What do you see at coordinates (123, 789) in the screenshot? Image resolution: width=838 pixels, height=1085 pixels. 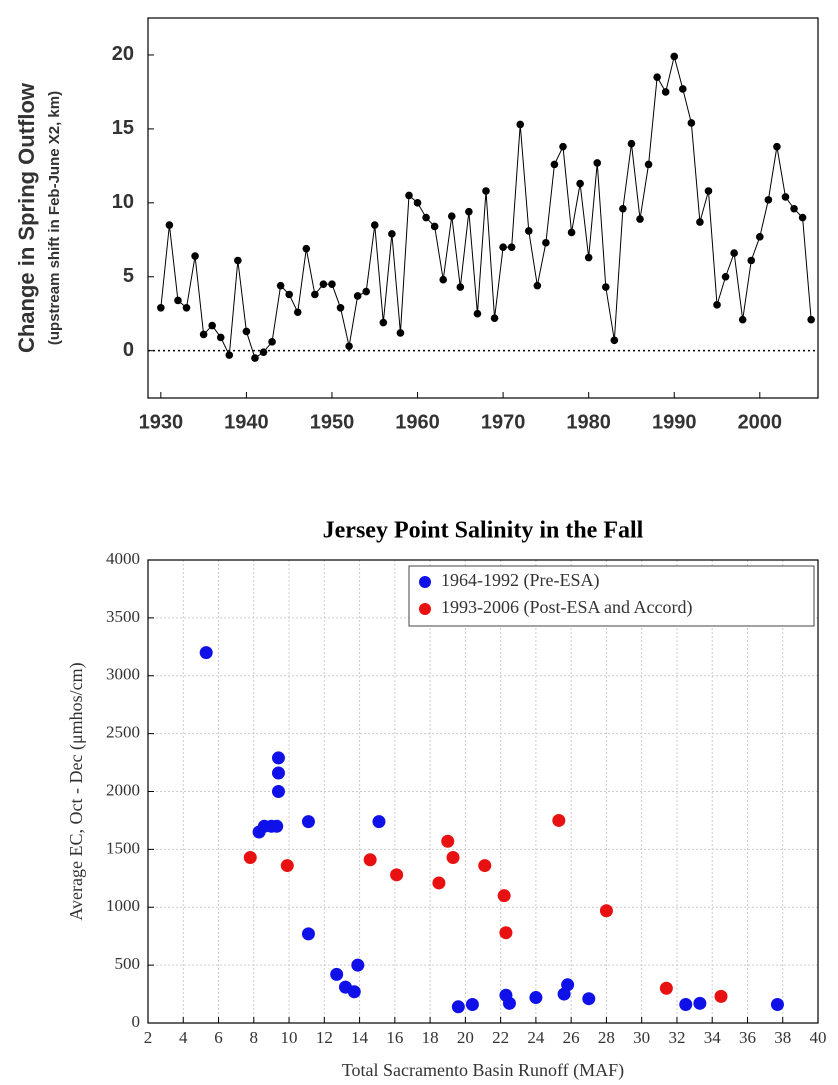 I see `y-tick-label: 2000` at bounding box center [123, 789].